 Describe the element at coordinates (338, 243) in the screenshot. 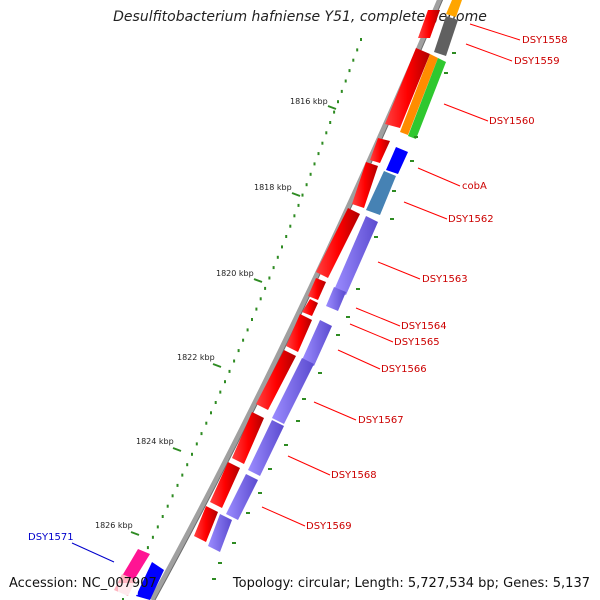

I see `gene-arrow-dsy1563` at that location.